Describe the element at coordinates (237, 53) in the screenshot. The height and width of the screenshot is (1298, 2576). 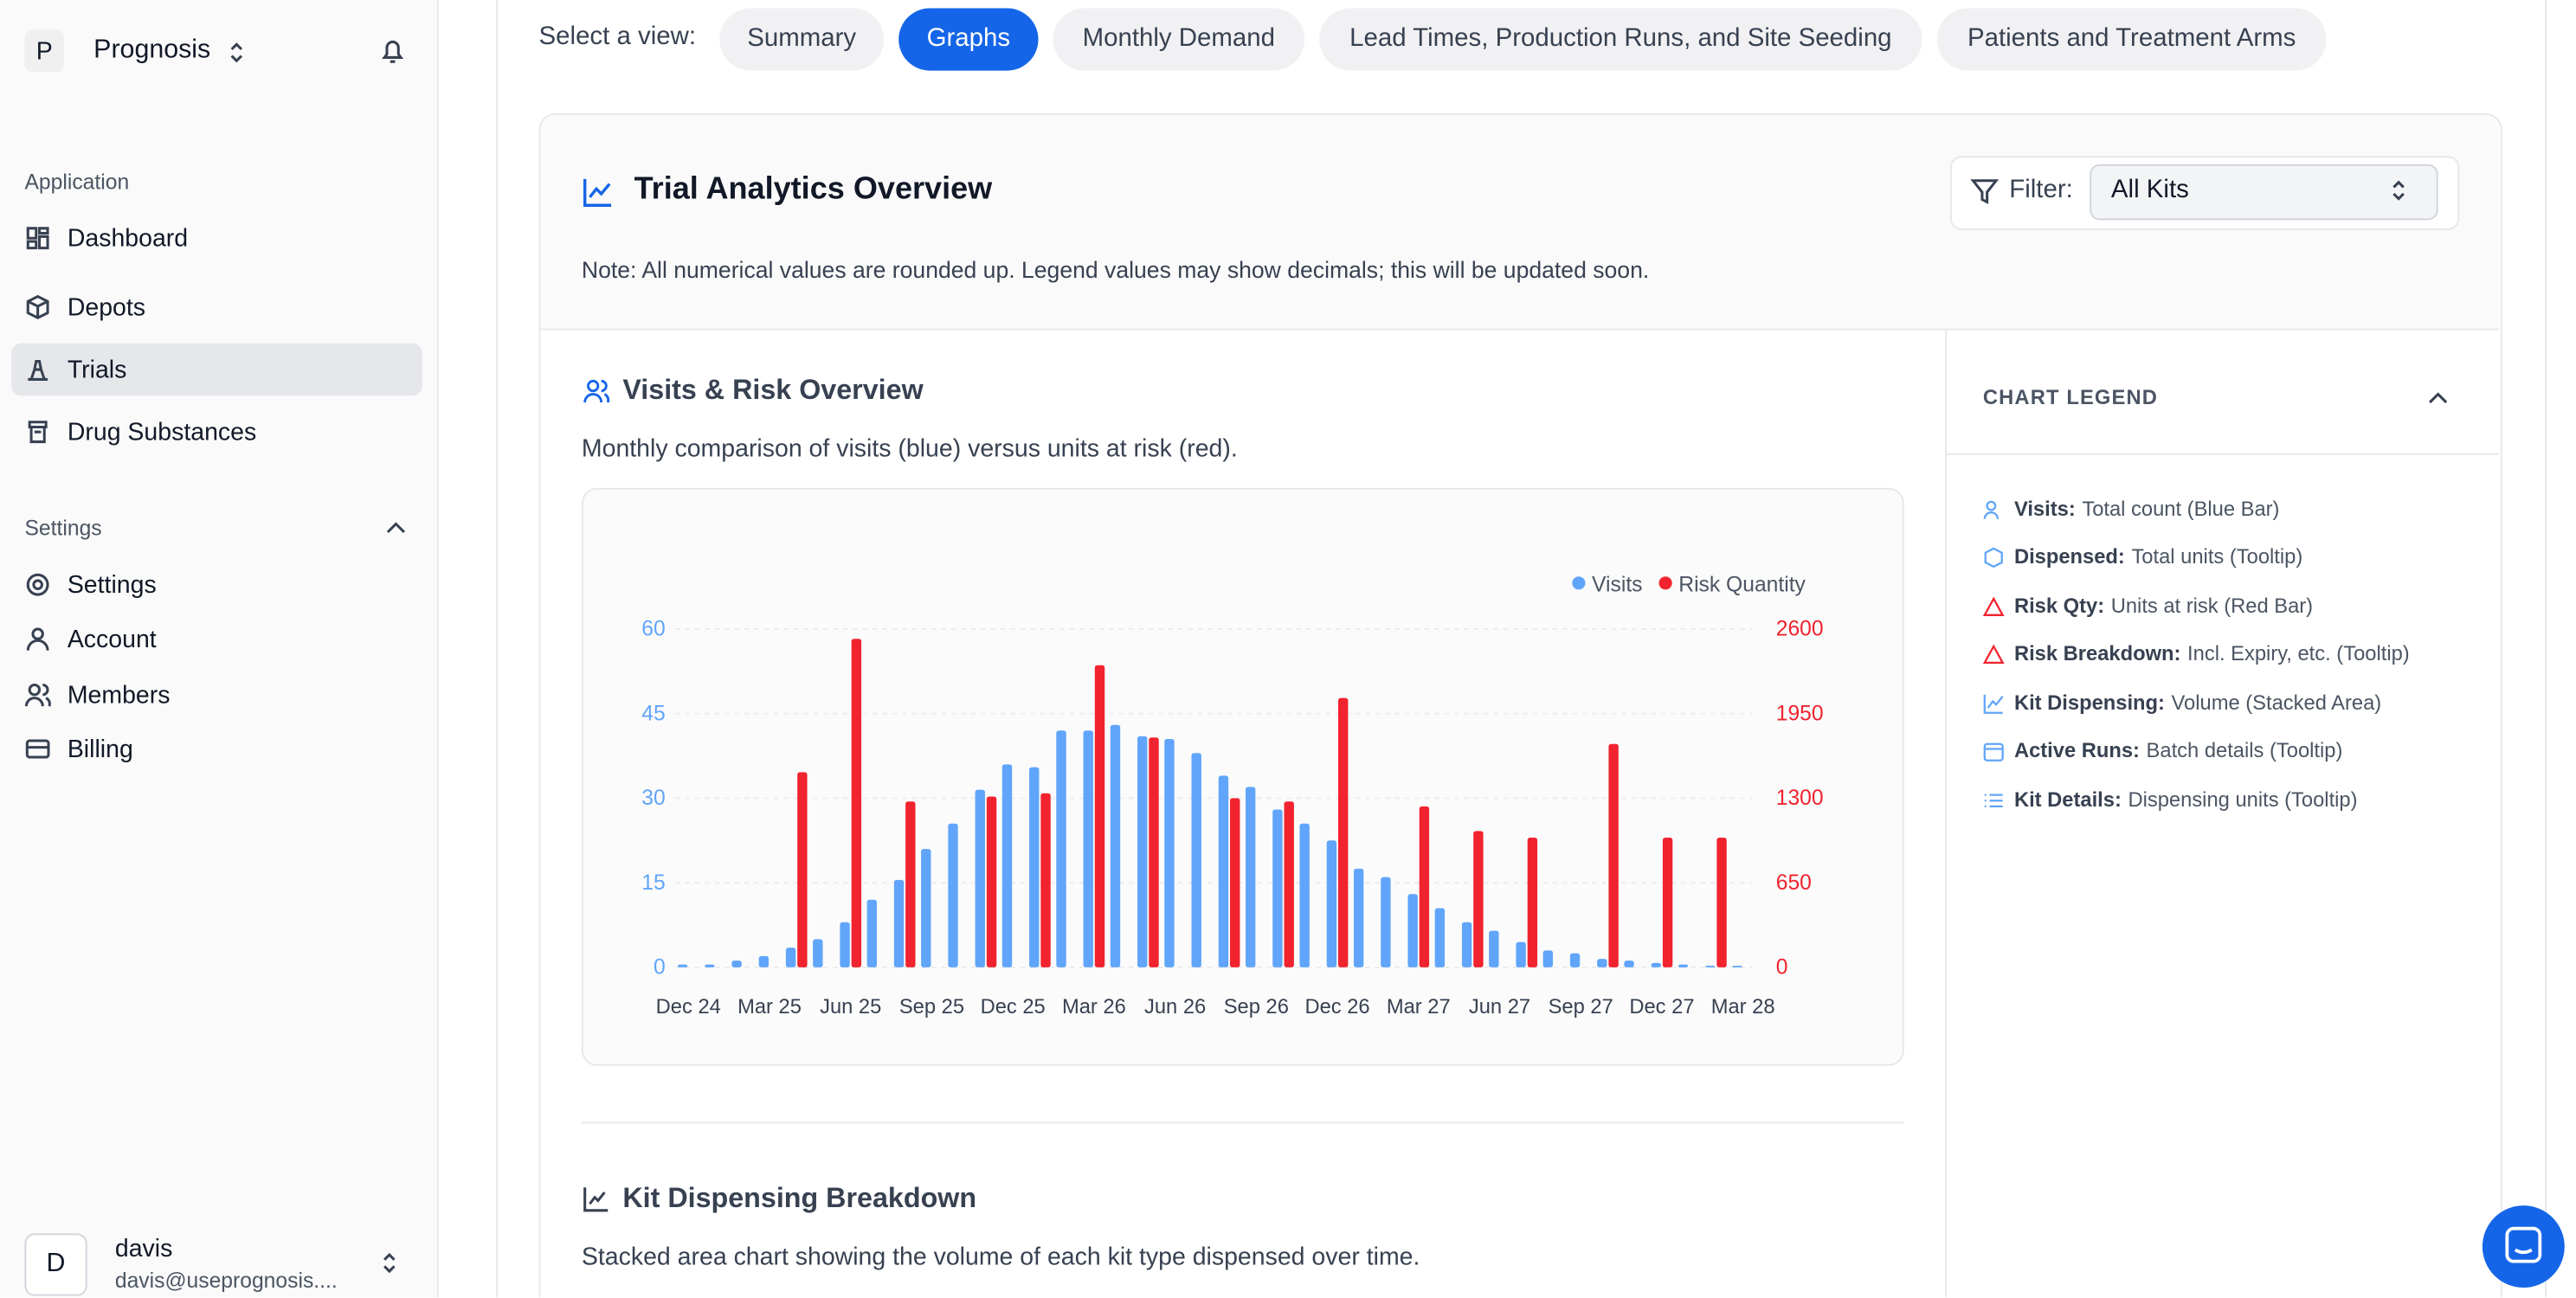
I see `org-switch-icon` at that location.